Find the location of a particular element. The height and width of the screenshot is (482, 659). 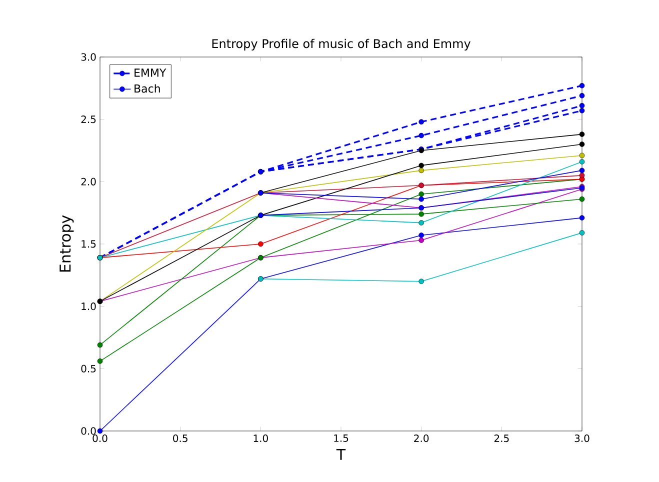

y-tick-label: 1.0 is located at coordinates (89, 306).